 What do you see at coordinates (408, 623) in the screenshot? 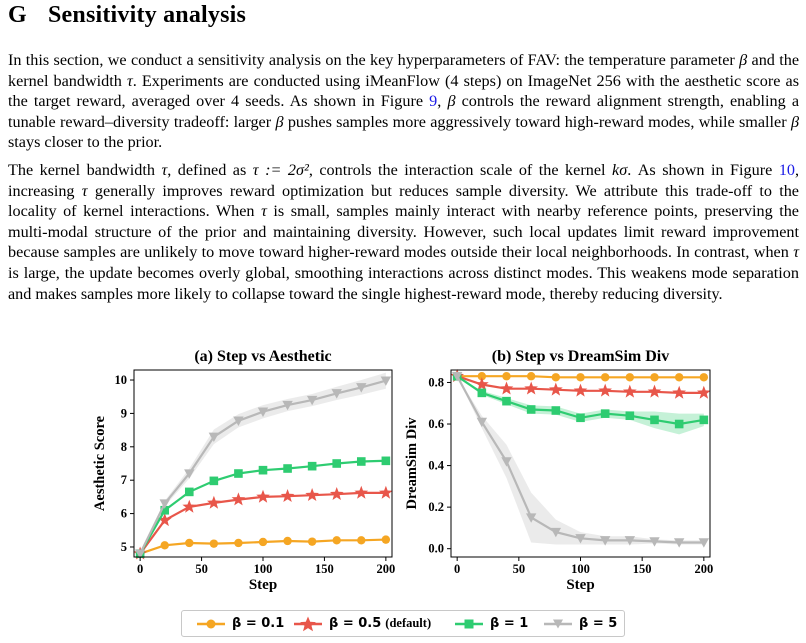
I see `legend-suffix: (default)` at bounding box center [408, 623].